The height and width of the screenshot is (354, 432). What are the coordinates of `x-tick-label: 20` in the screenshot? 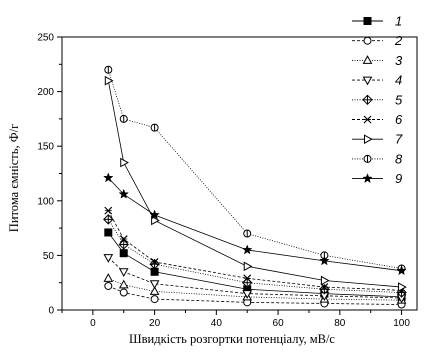 It's located at (155, 323).